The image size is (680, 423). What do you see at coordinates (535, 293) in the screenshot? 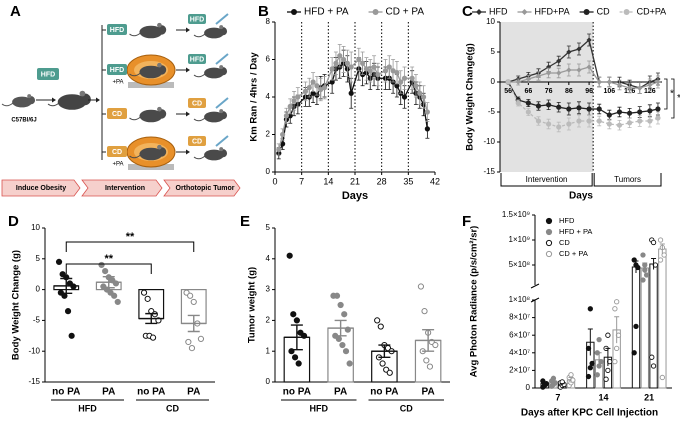
I see `axis-break` at bounding box center [535, 293].